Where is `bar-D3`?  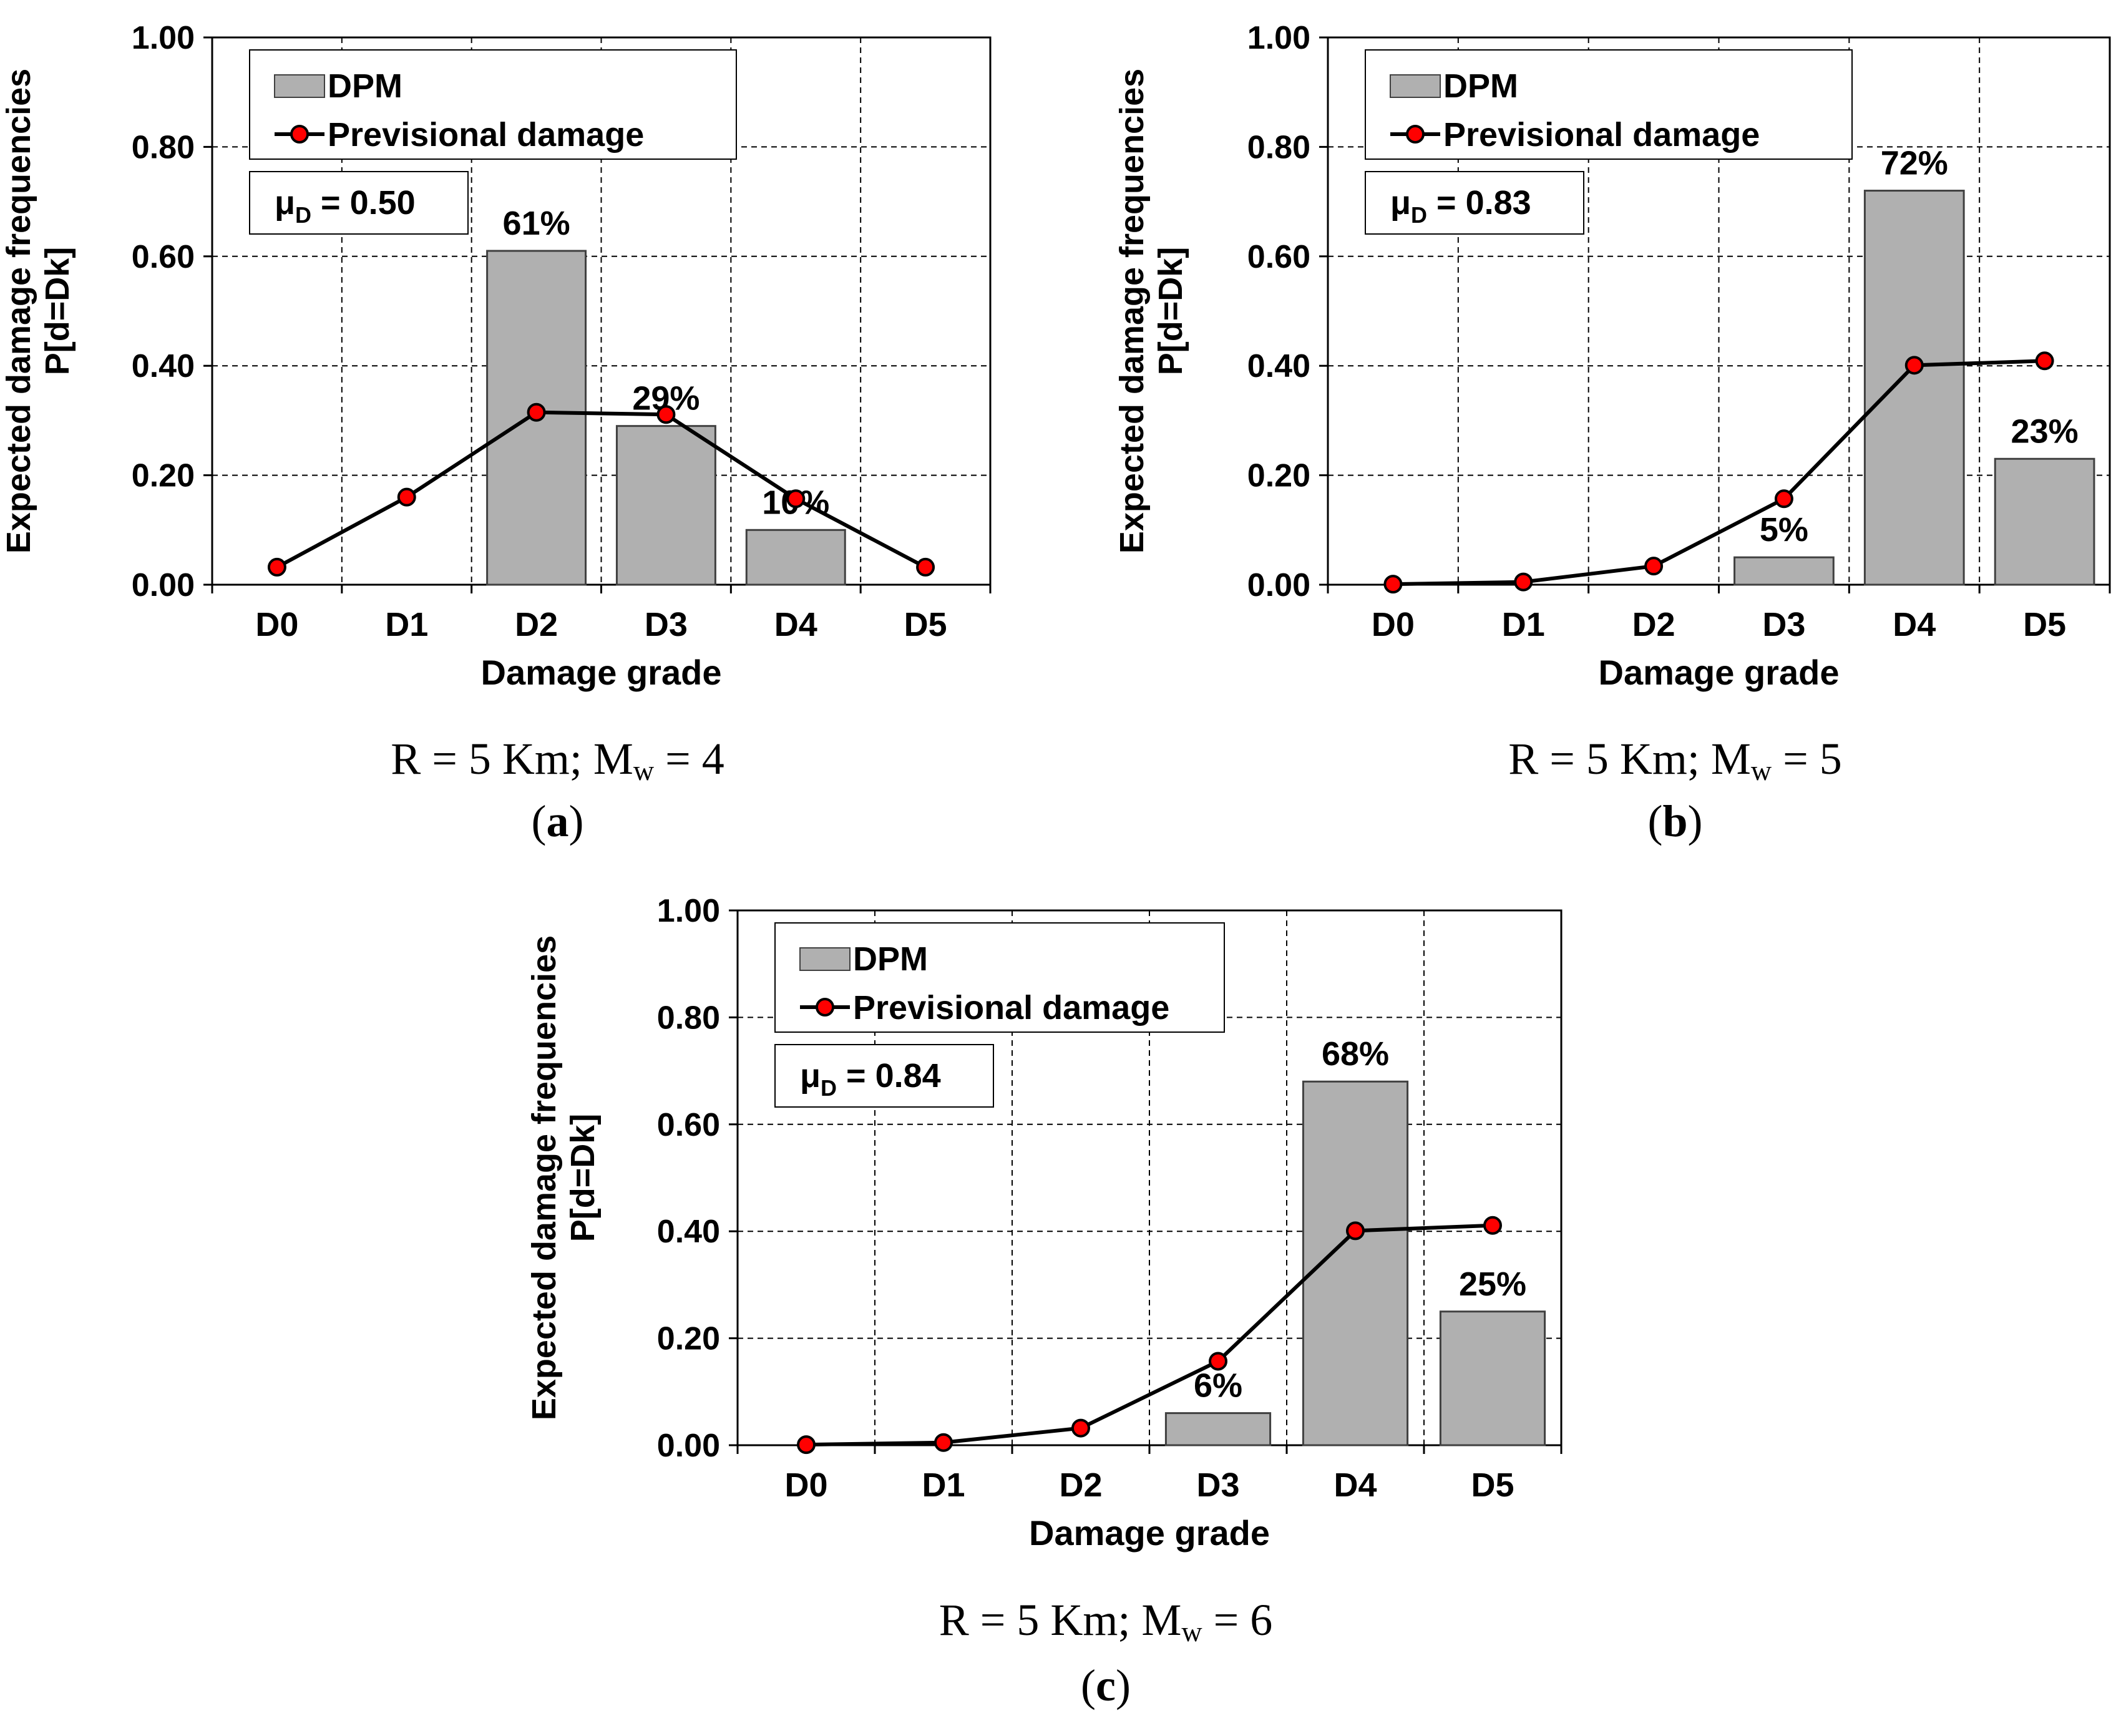
bar-D3 is located at coordinates (1784, 571).